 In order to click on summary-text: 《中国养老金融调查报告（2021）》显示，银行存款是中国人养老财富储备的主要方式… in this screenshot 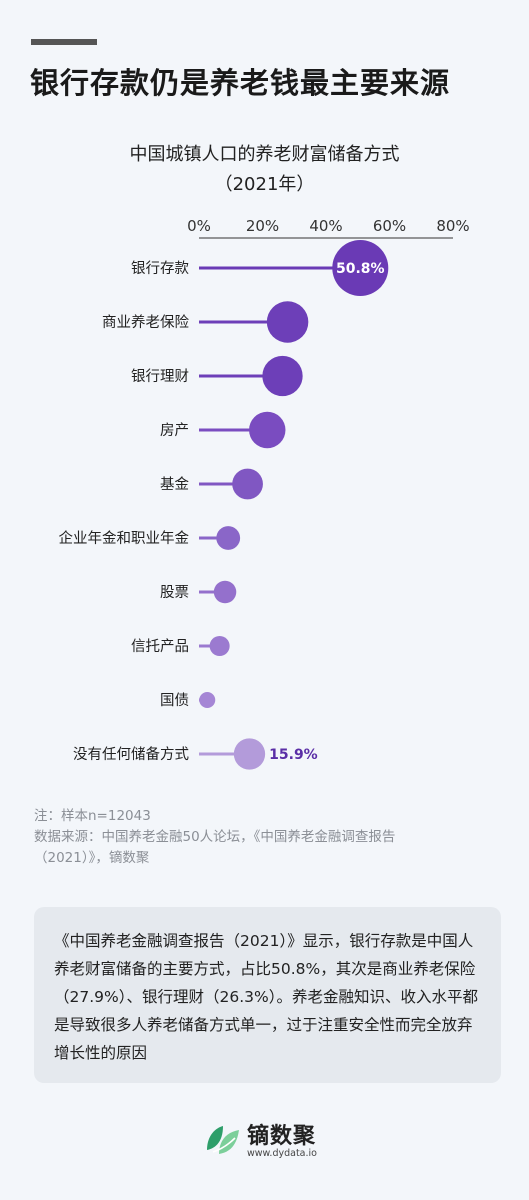, I will do `click(266, 997)`.